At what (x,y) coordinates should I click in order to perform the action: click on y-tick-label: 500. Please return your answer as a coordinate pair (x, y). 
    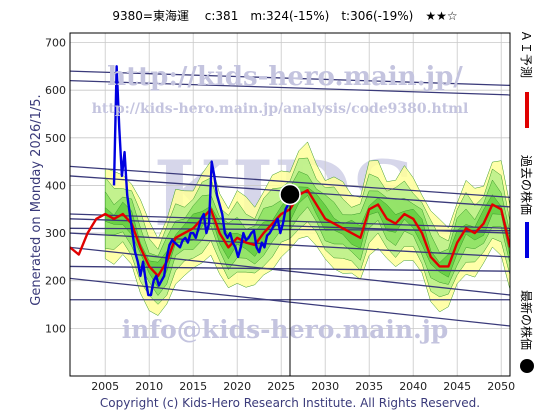
    Looking at the image, I should click on (55, 138).